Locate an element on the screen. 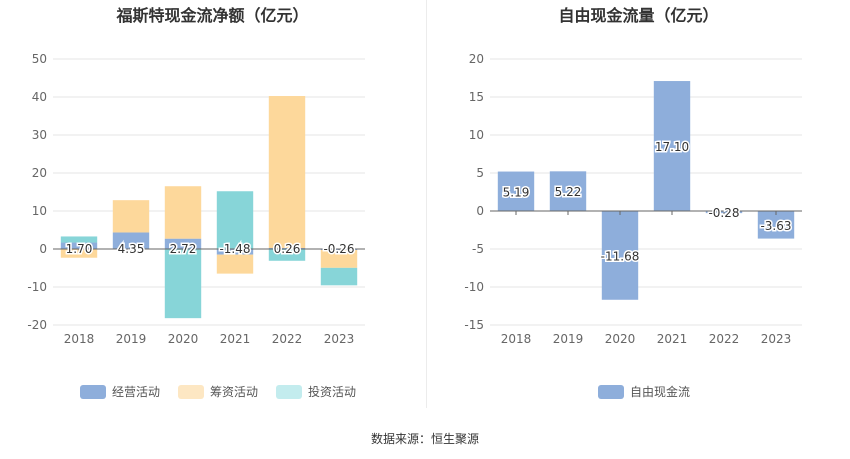 The height and width of the screenshot is (459, 850). y-tick-label: 40 is located at coordinates (39, 97).